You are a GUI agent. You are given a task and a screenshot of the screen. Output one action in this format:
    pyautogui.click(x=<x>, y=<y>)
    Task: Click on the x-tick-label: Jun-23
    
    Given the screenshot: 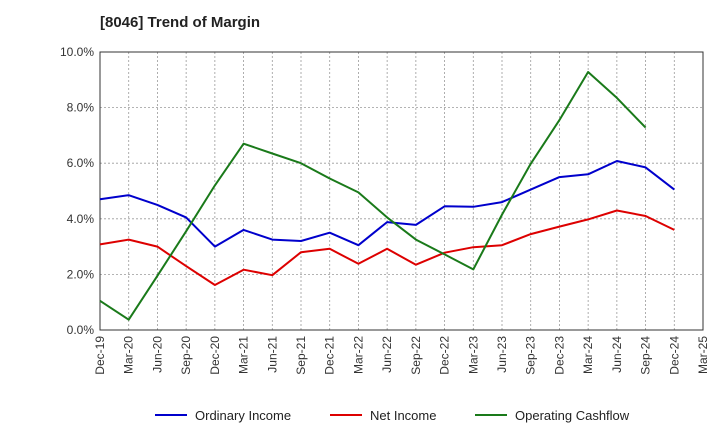 What is the action you would take?
    pyautogui.click(x=502, y=354)
    